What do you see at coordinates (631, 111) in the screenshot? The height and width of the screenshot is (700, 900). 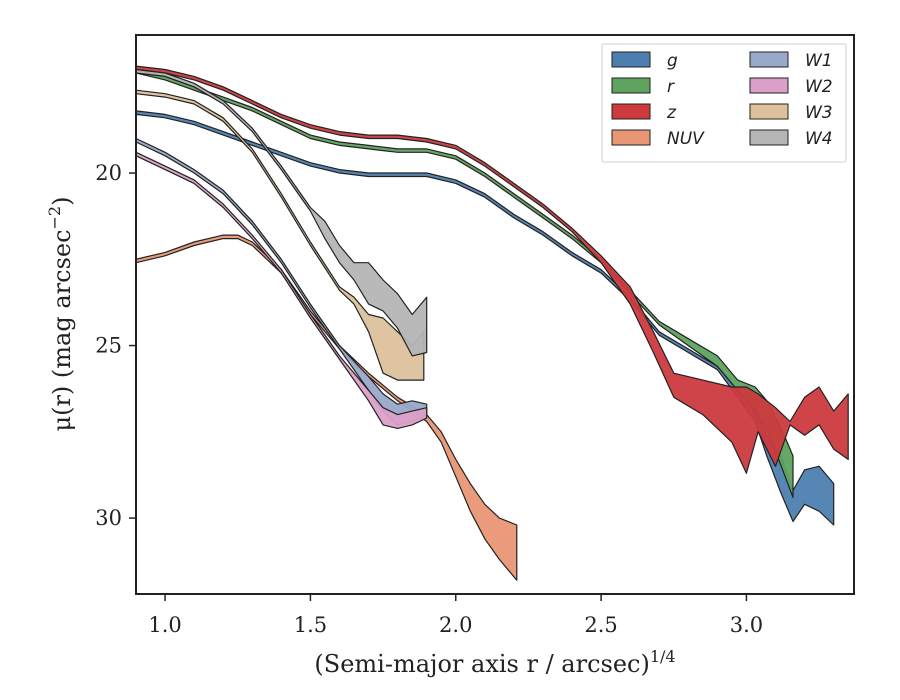 I see `legend-swatch-z` at bounding box center [631, 111].